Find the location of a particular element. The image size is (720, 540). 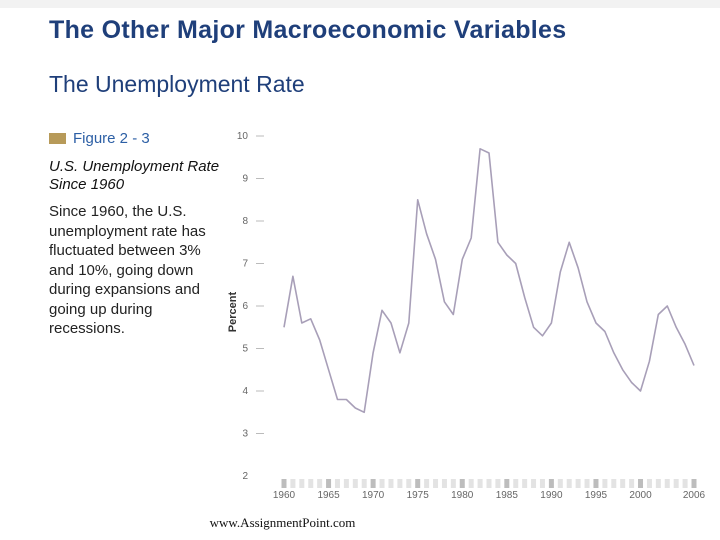

top-band is located at coordinates (360, 4).